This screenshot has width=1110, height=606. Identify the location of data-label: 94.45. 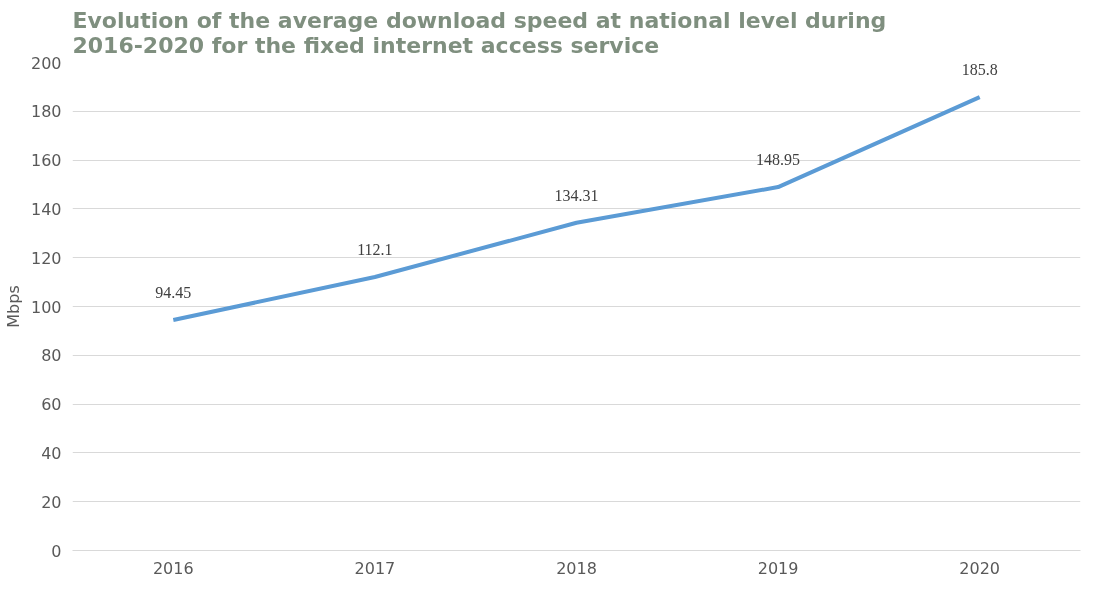
(173, 293).